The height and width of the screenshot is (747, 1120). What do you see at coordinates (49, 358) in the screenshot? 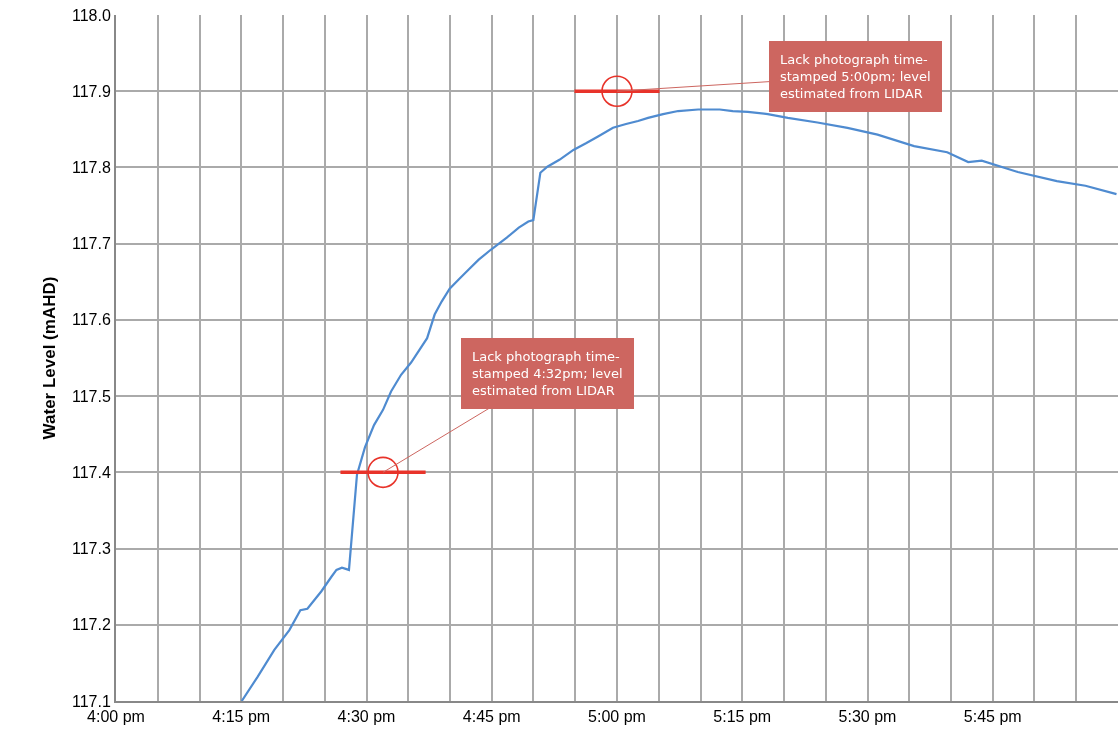
I see `y-axis-title: Water Level (mAHD)` at bounding box center [49, 358].